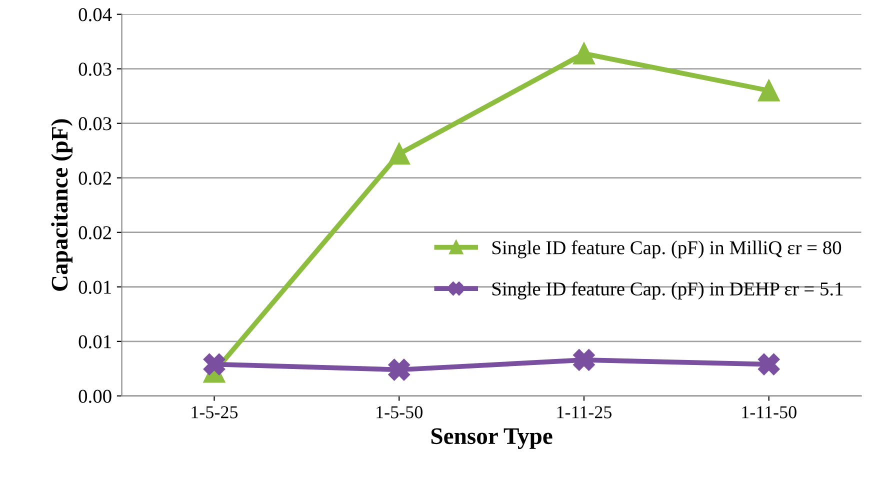 Image resolution: width=870 pixels, height=477 pixels. What do you see at coordinates (584, 412) in the screenshot?
I see `x-tick-label: 1-11-25` at bounding box center [584, 412].